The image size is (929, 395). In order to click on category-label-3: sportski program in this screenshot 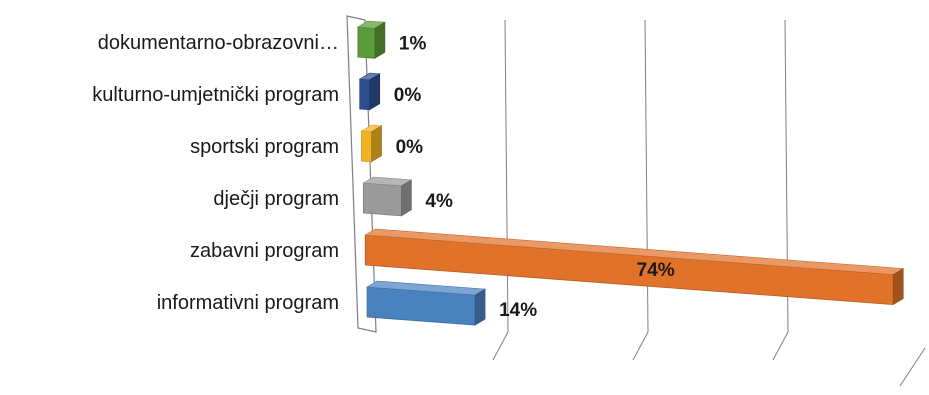, I will do `click(264, 147)`.